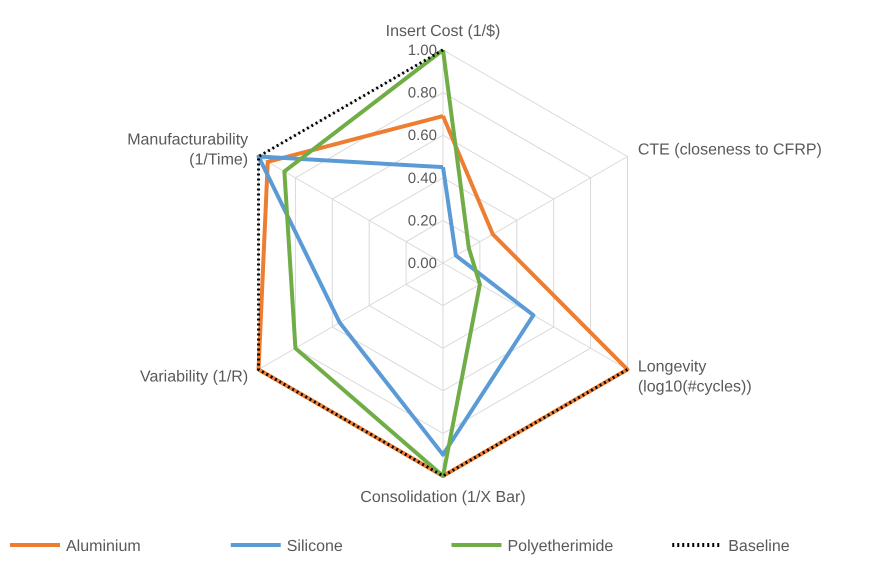 This screenshot has width=883, height=565. Describe the element at coordinates (759, 546) in the screenshot. I see `legend-label: Baseline` at that location.